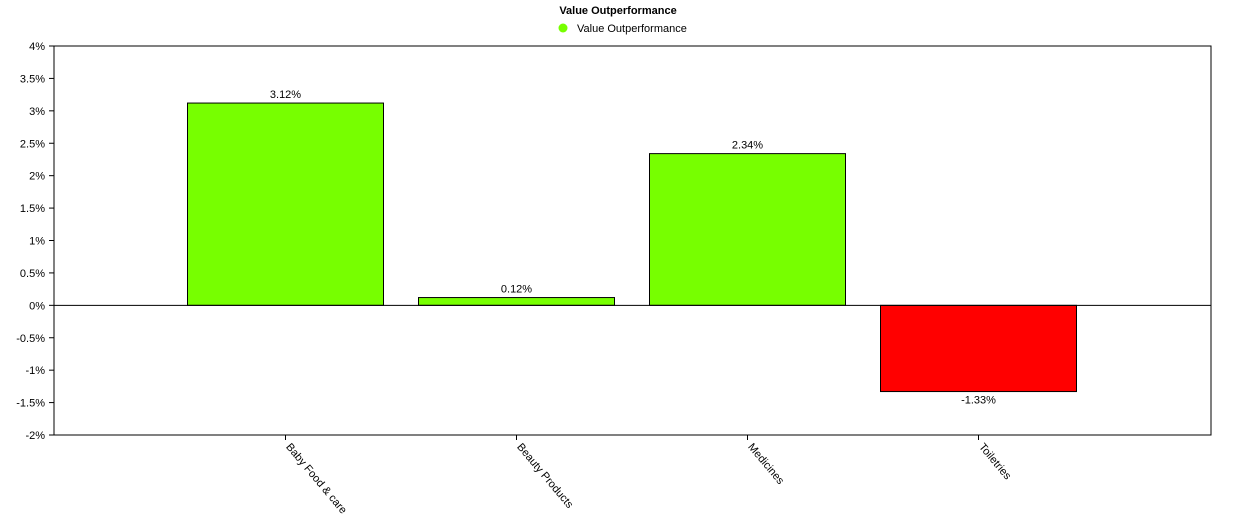 The width and height of the screenshot is (1236, 525). What do you see at coordinates (37, 306) in the screenshot?
I see `y-tick-label: 0%` at bounding box center [37, 306].